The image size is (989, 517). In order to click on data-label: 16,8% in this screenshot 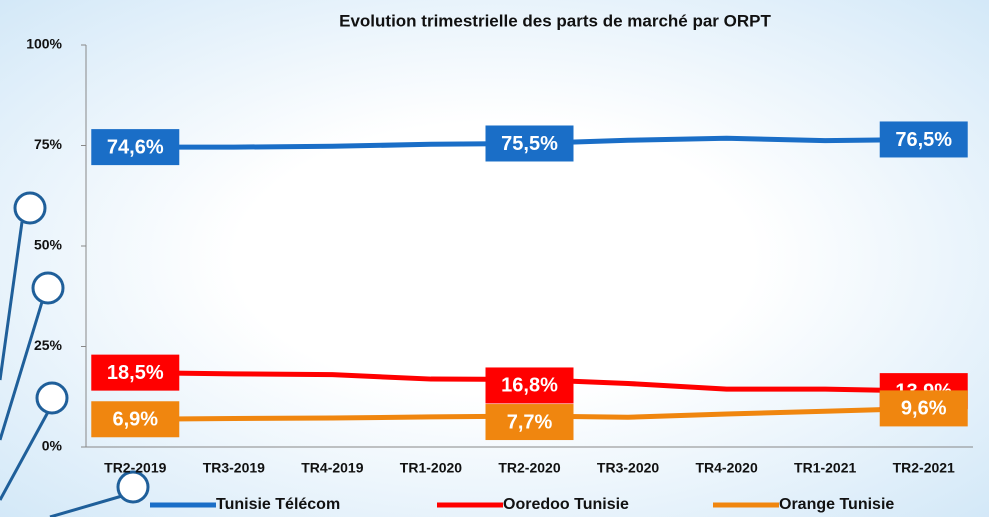, I will do `click(529, 385)`.